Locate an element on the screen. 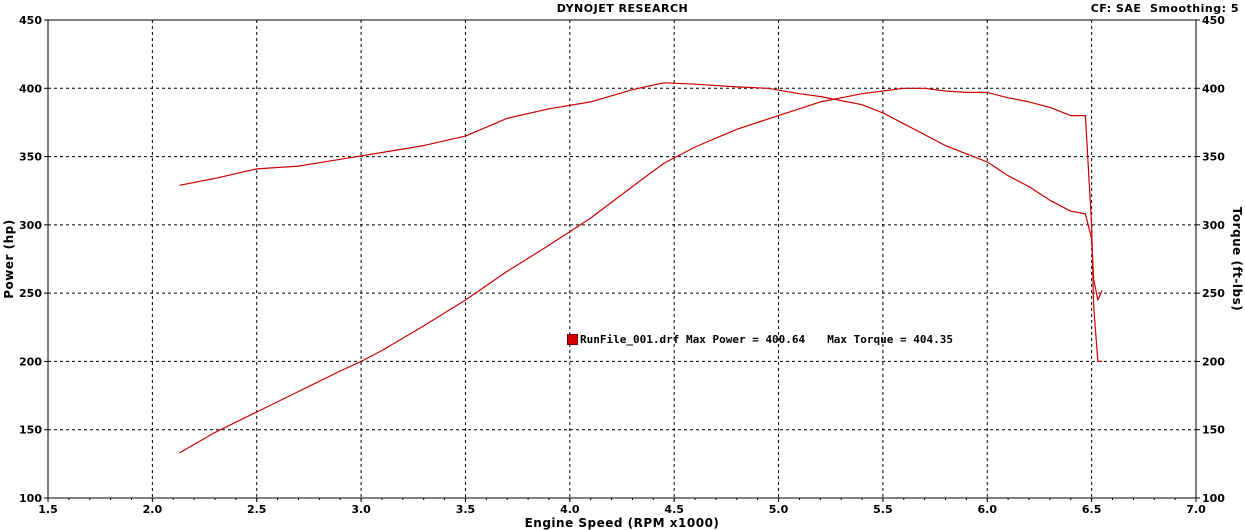  settings-readout: CF: SAE Smoothing: 5 is located at coordinates (1165, 8).